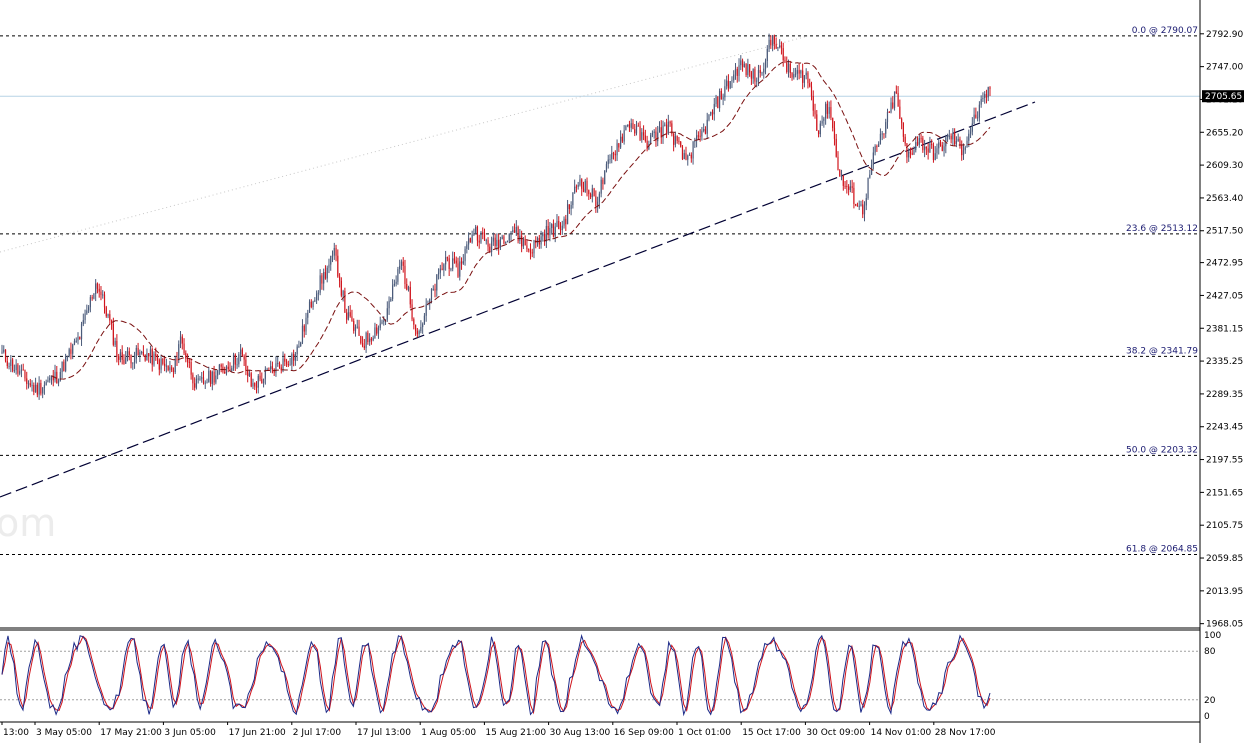 The image size is (1246, 743). Describe the element at coordinates (1224, 329) in the screenshot. I see `price-tick-label: 2381.15` at that location.